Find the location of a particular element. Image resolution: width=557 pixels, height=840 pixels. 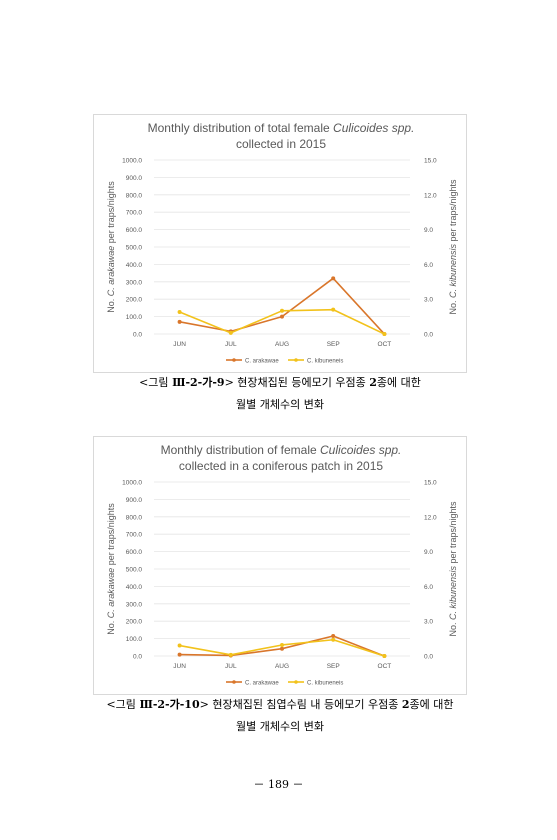

caption-prefix: <그림 is located at coordinates (123, 704).